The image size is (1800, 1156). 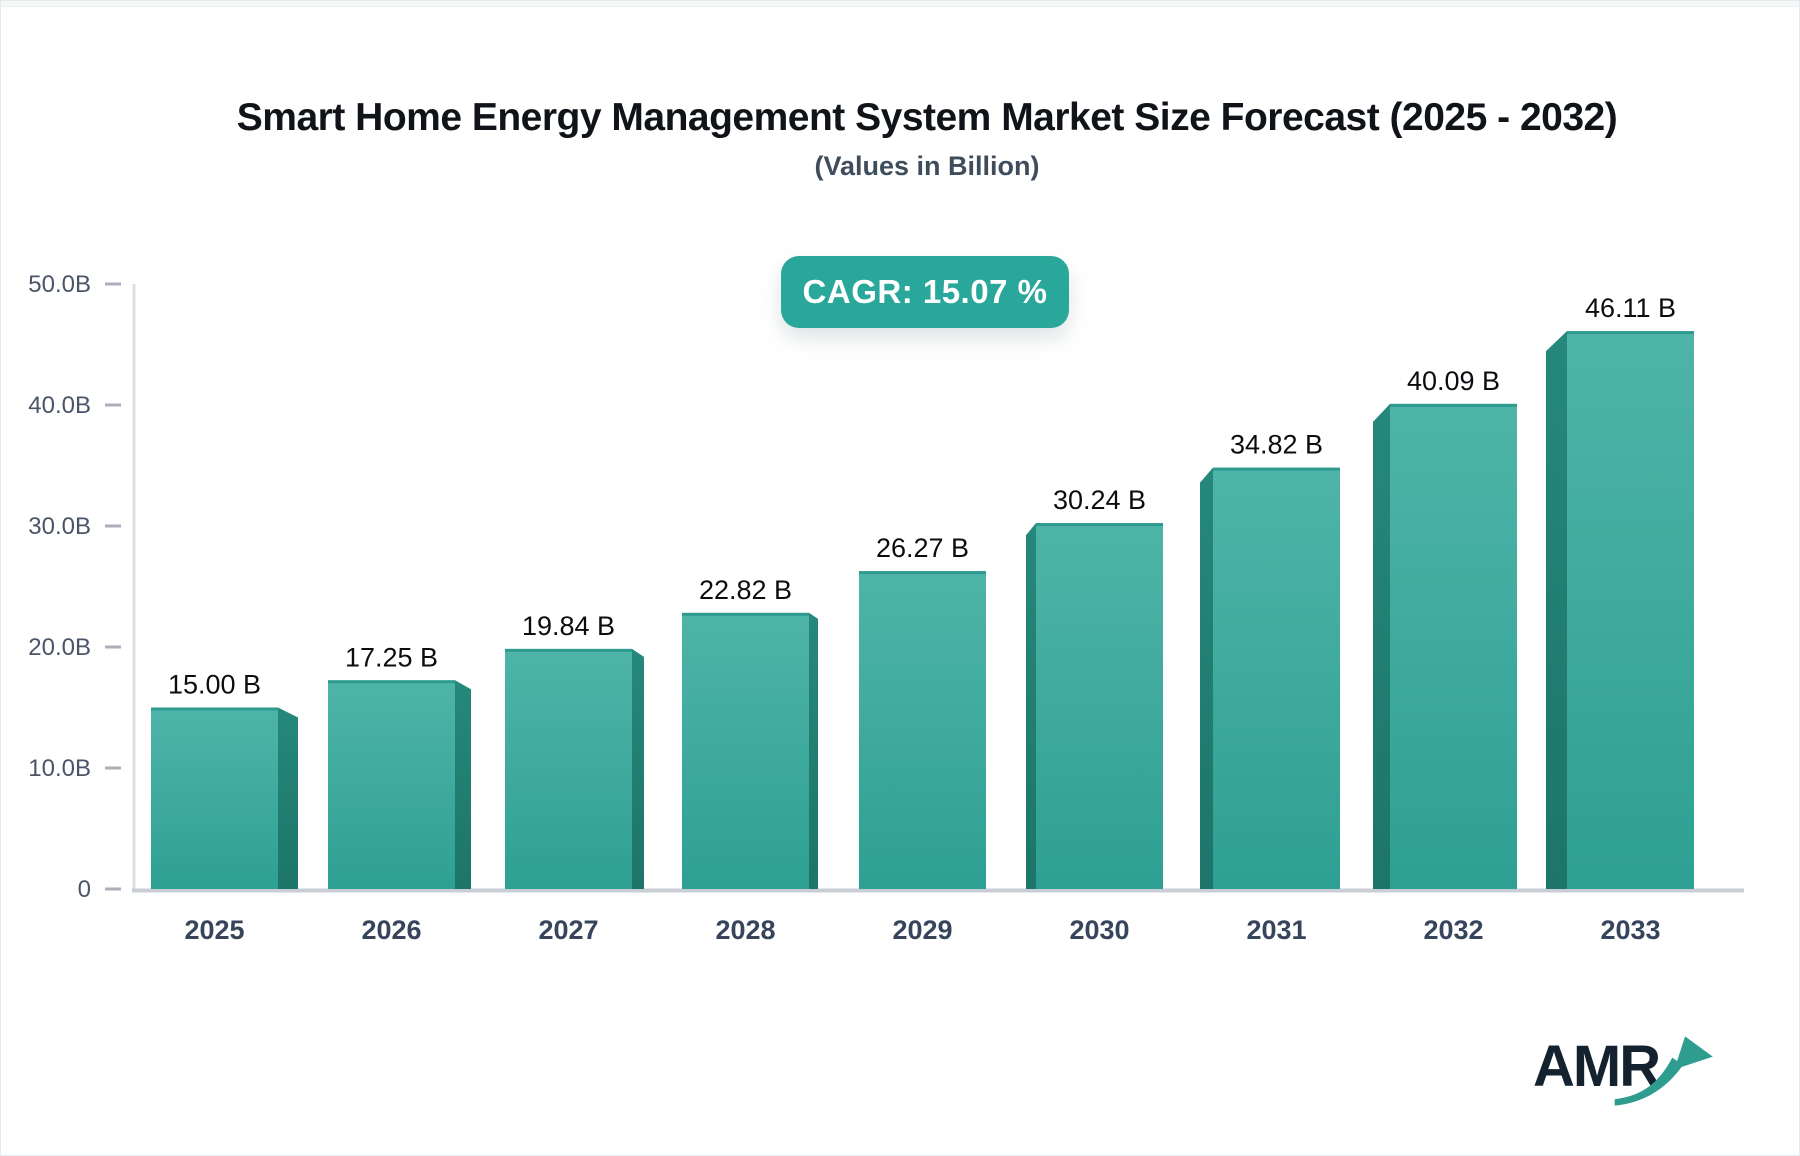 What do you see at coordinates (1099, 930) in the screenshot?
I see `x-tick-label: 2030` at bounding box center [1099, 930].